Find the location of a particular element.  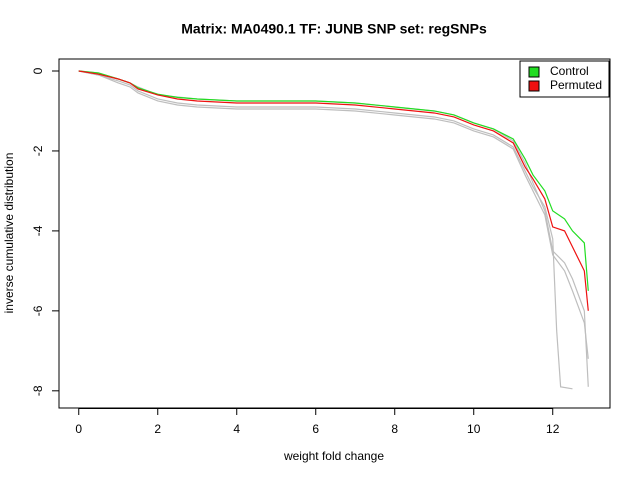

x-tick-label: 6 is located at coordinates (315, 429).